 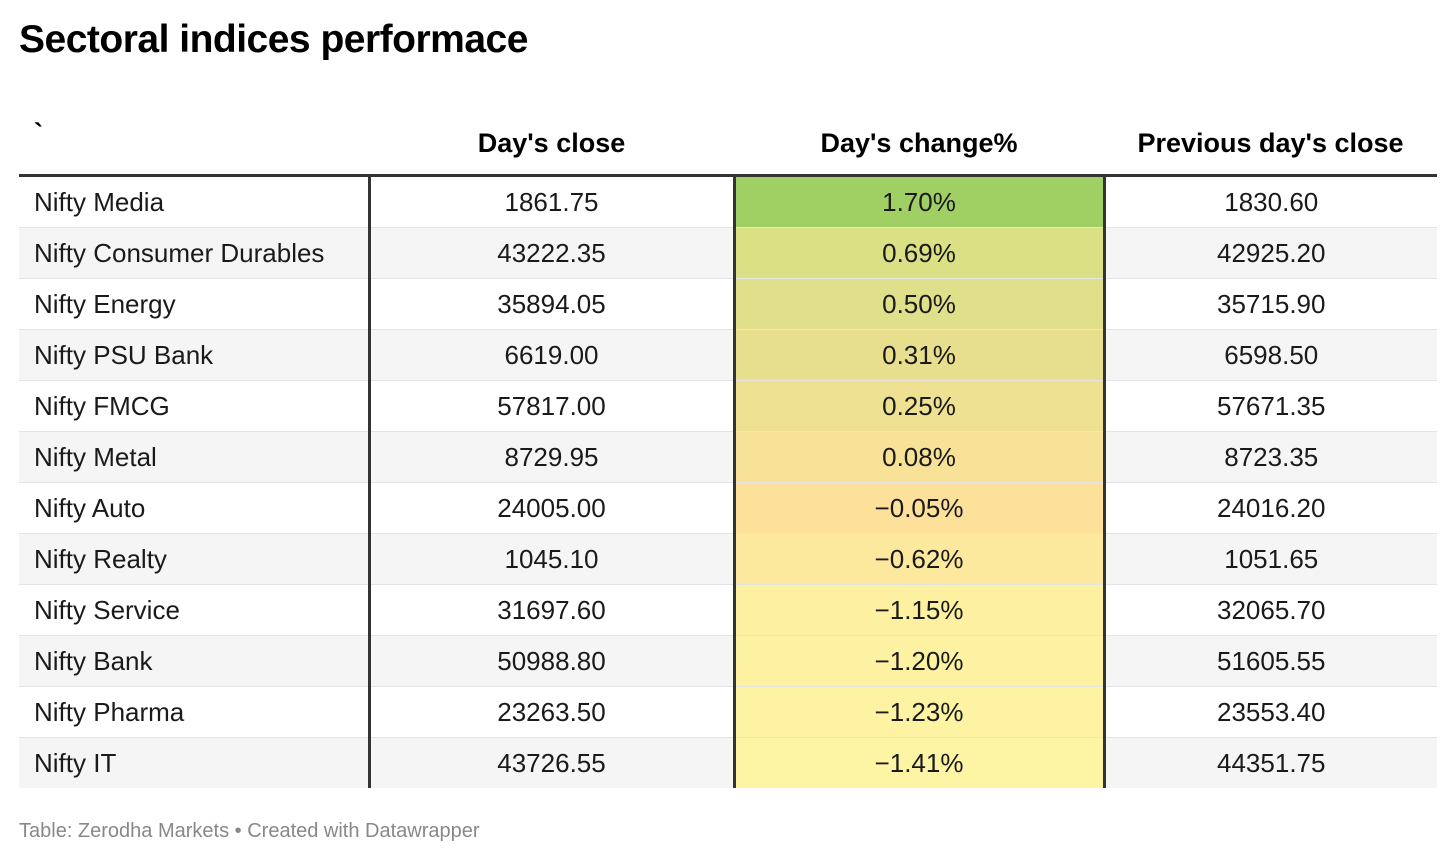 What do you see at coordinates (1270, 457) in the screenshot?
I see `row-prev-close: 8723.35` at bounding box center [1270, 457].